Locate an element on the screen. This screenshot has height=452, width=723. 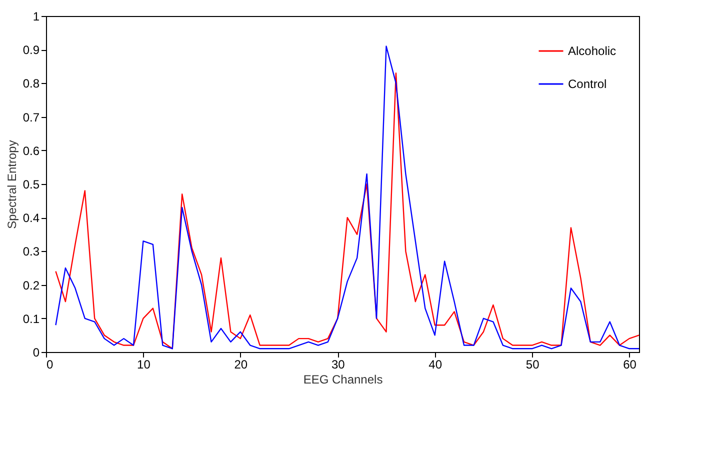
y-tick-label: 0.8 is located at coordinates (31, 83).